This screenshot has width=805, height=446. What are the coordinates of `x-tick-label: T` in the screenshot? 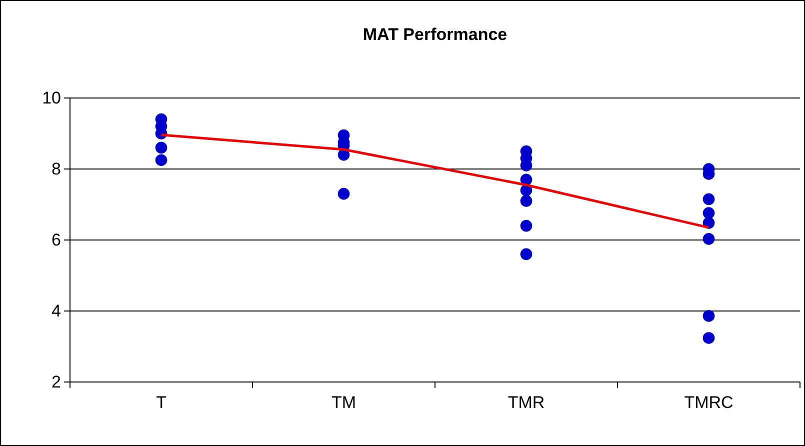 It's located at (161, 402).